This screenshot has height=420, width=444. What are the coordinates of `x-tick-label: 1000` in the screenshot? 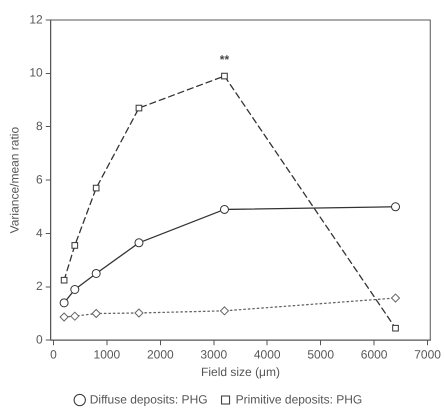 It's located at (107, 355).